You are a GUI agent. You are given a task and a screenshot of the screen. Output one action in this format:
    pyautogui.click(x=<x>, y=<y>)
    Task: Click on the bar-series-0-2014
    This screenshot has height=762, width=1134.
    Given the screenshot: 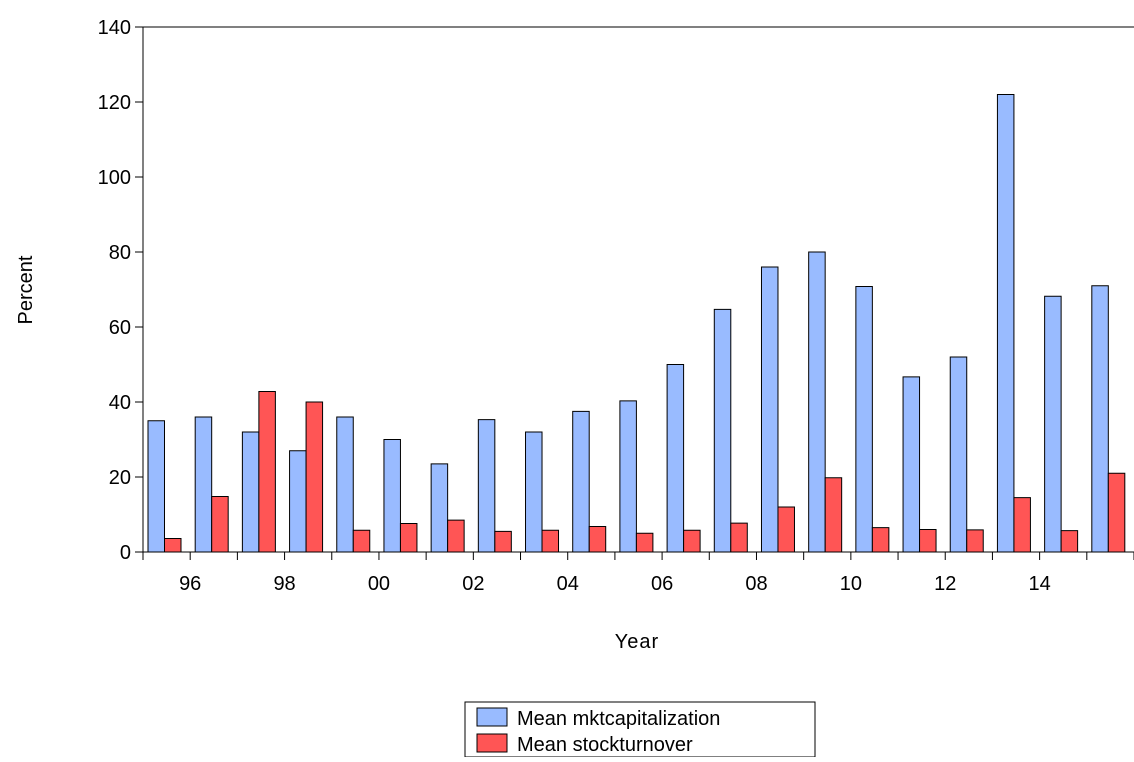 What is the action you would take?
    pyautogui.click(x=1053, y=424)
    